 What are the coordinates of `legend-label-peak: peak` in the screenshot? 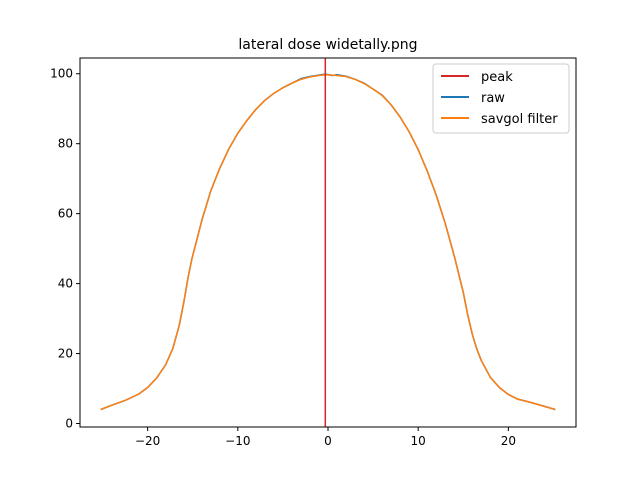 It's located at (497, 77).